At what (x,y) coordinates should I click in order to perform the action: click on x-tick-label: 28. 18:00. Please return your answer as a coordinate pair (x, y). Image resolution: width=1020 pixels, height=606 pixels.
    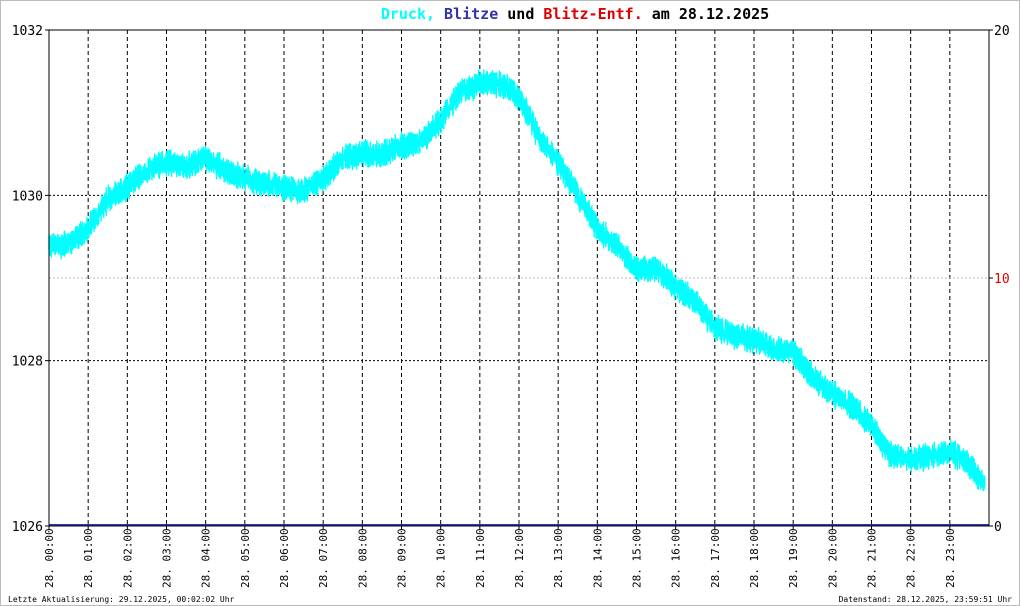
    Looking at the image, I should click on (754, 558).